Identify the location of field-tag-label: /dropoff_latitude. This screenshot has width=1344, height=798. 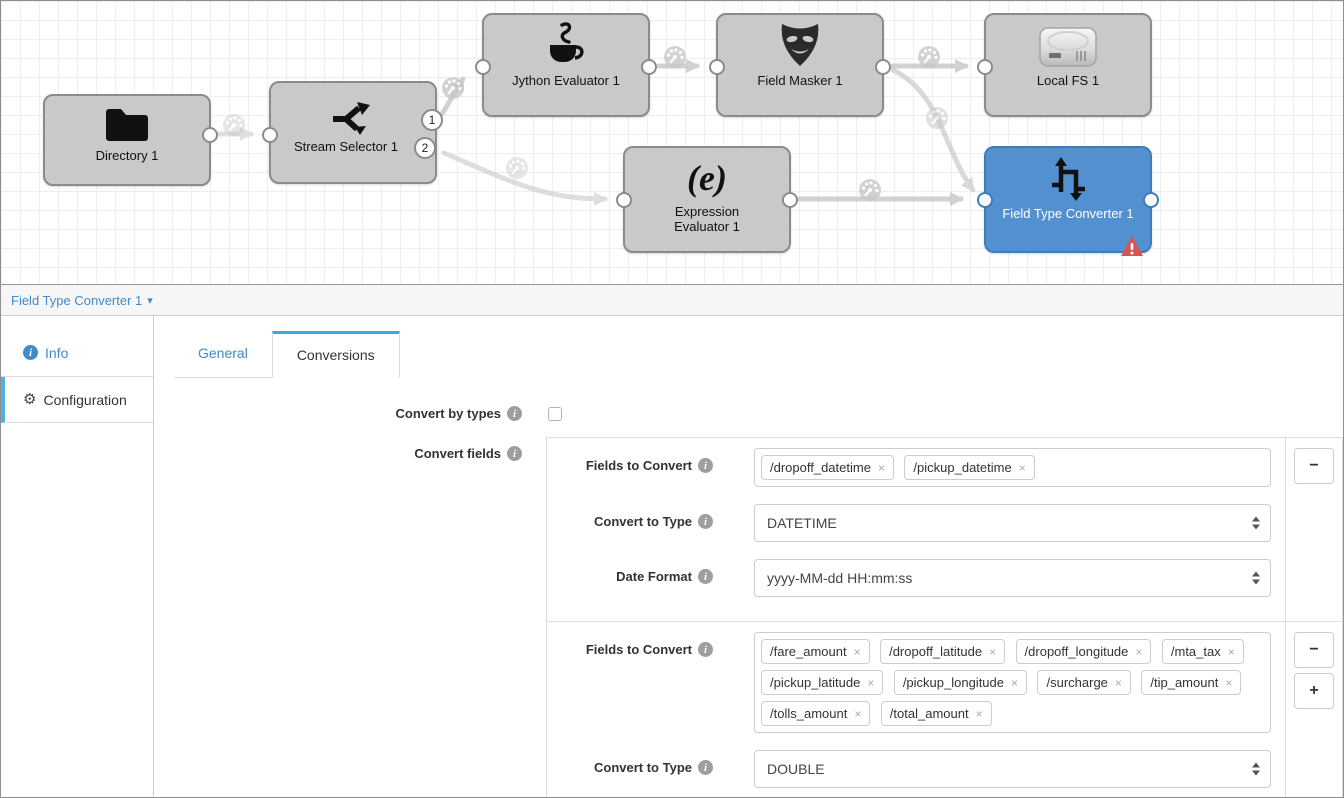
(936, 651).